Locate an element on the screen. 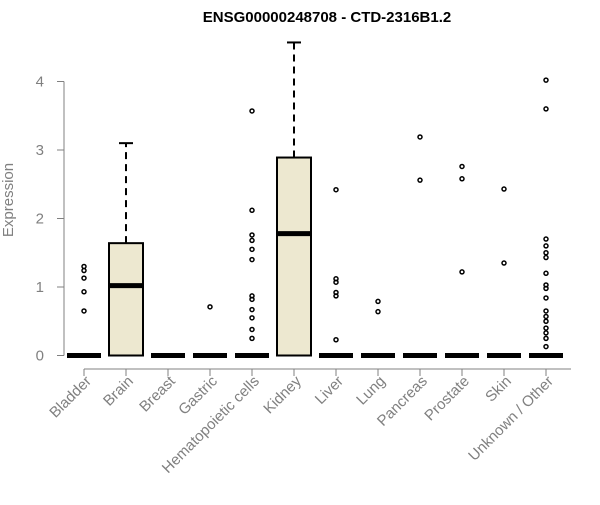 This screenshot has width=600, height=505. box-pancreas is located at coordinates (420, 246).